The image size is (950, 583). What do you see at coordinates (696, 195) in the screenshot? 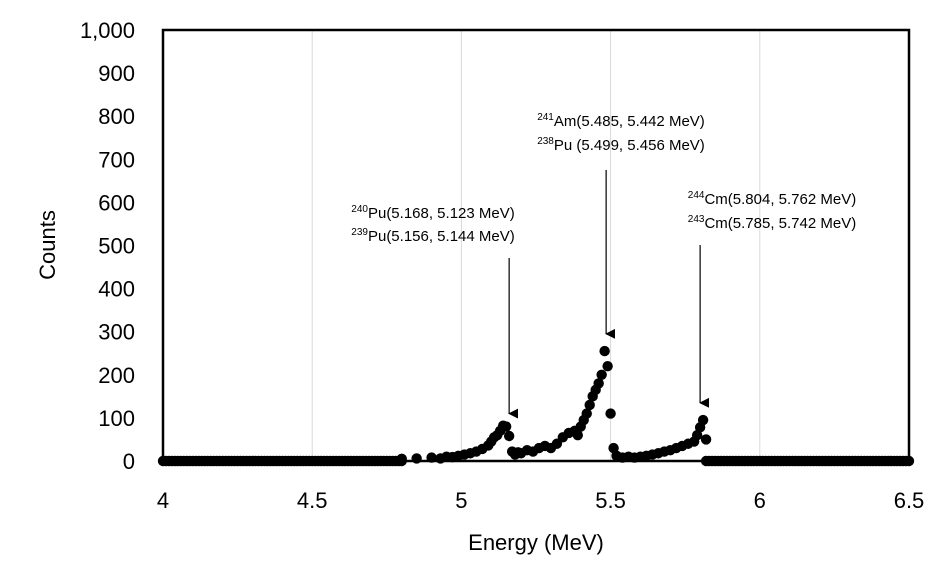
I see `annotation-mass-number: 244` at bounding box center [696, 195].